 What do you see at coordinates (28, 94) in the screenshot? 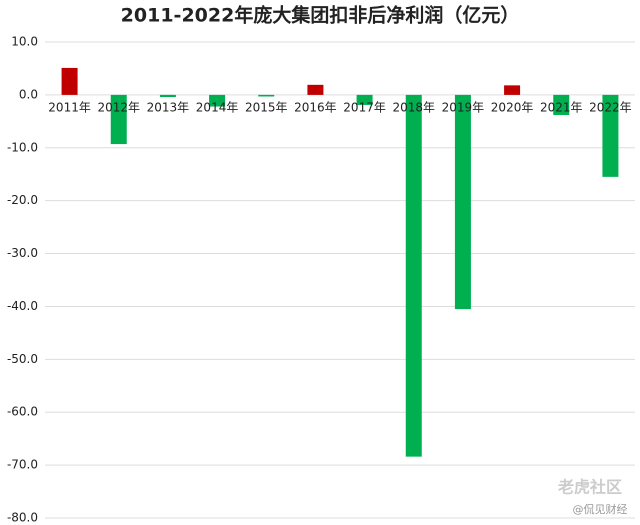
I see `y-tick-label: 0.0` at bounding box center [28, 94].